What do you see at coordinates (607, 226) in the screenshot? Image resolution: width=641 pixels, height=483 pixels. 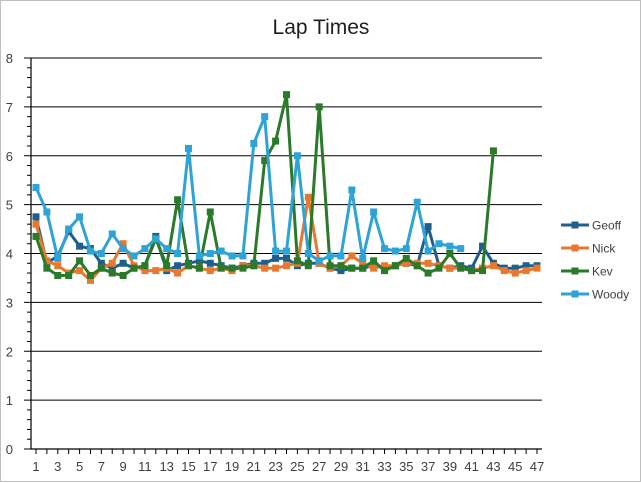 I see `legend-label: Geoff` at bounding box center [607, 226].